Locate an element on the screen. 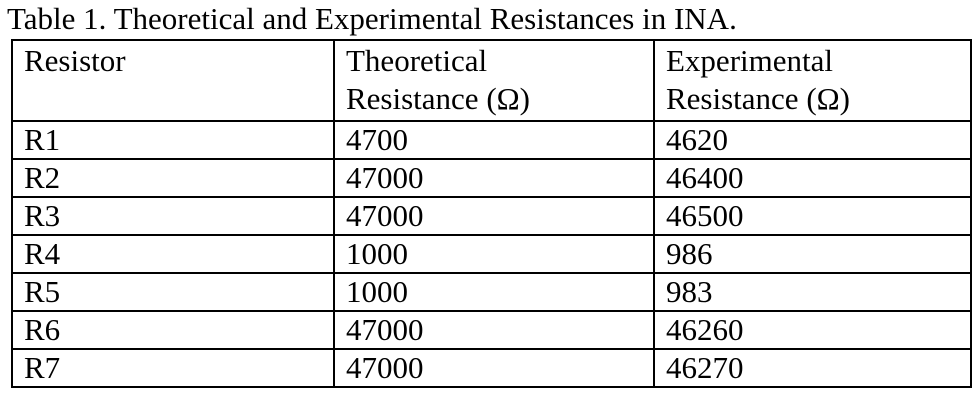 The height and width of the screenshot is (402, 974). table-row: R6 47000 46260 is located at coordinates (491, 330).